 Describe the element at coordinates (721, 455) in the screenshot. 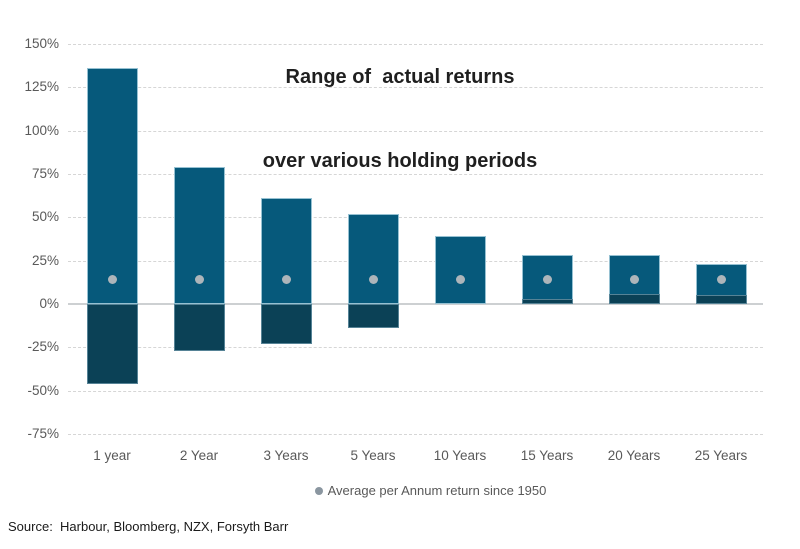

I see `x-tick-label: 25 Years` at that location.